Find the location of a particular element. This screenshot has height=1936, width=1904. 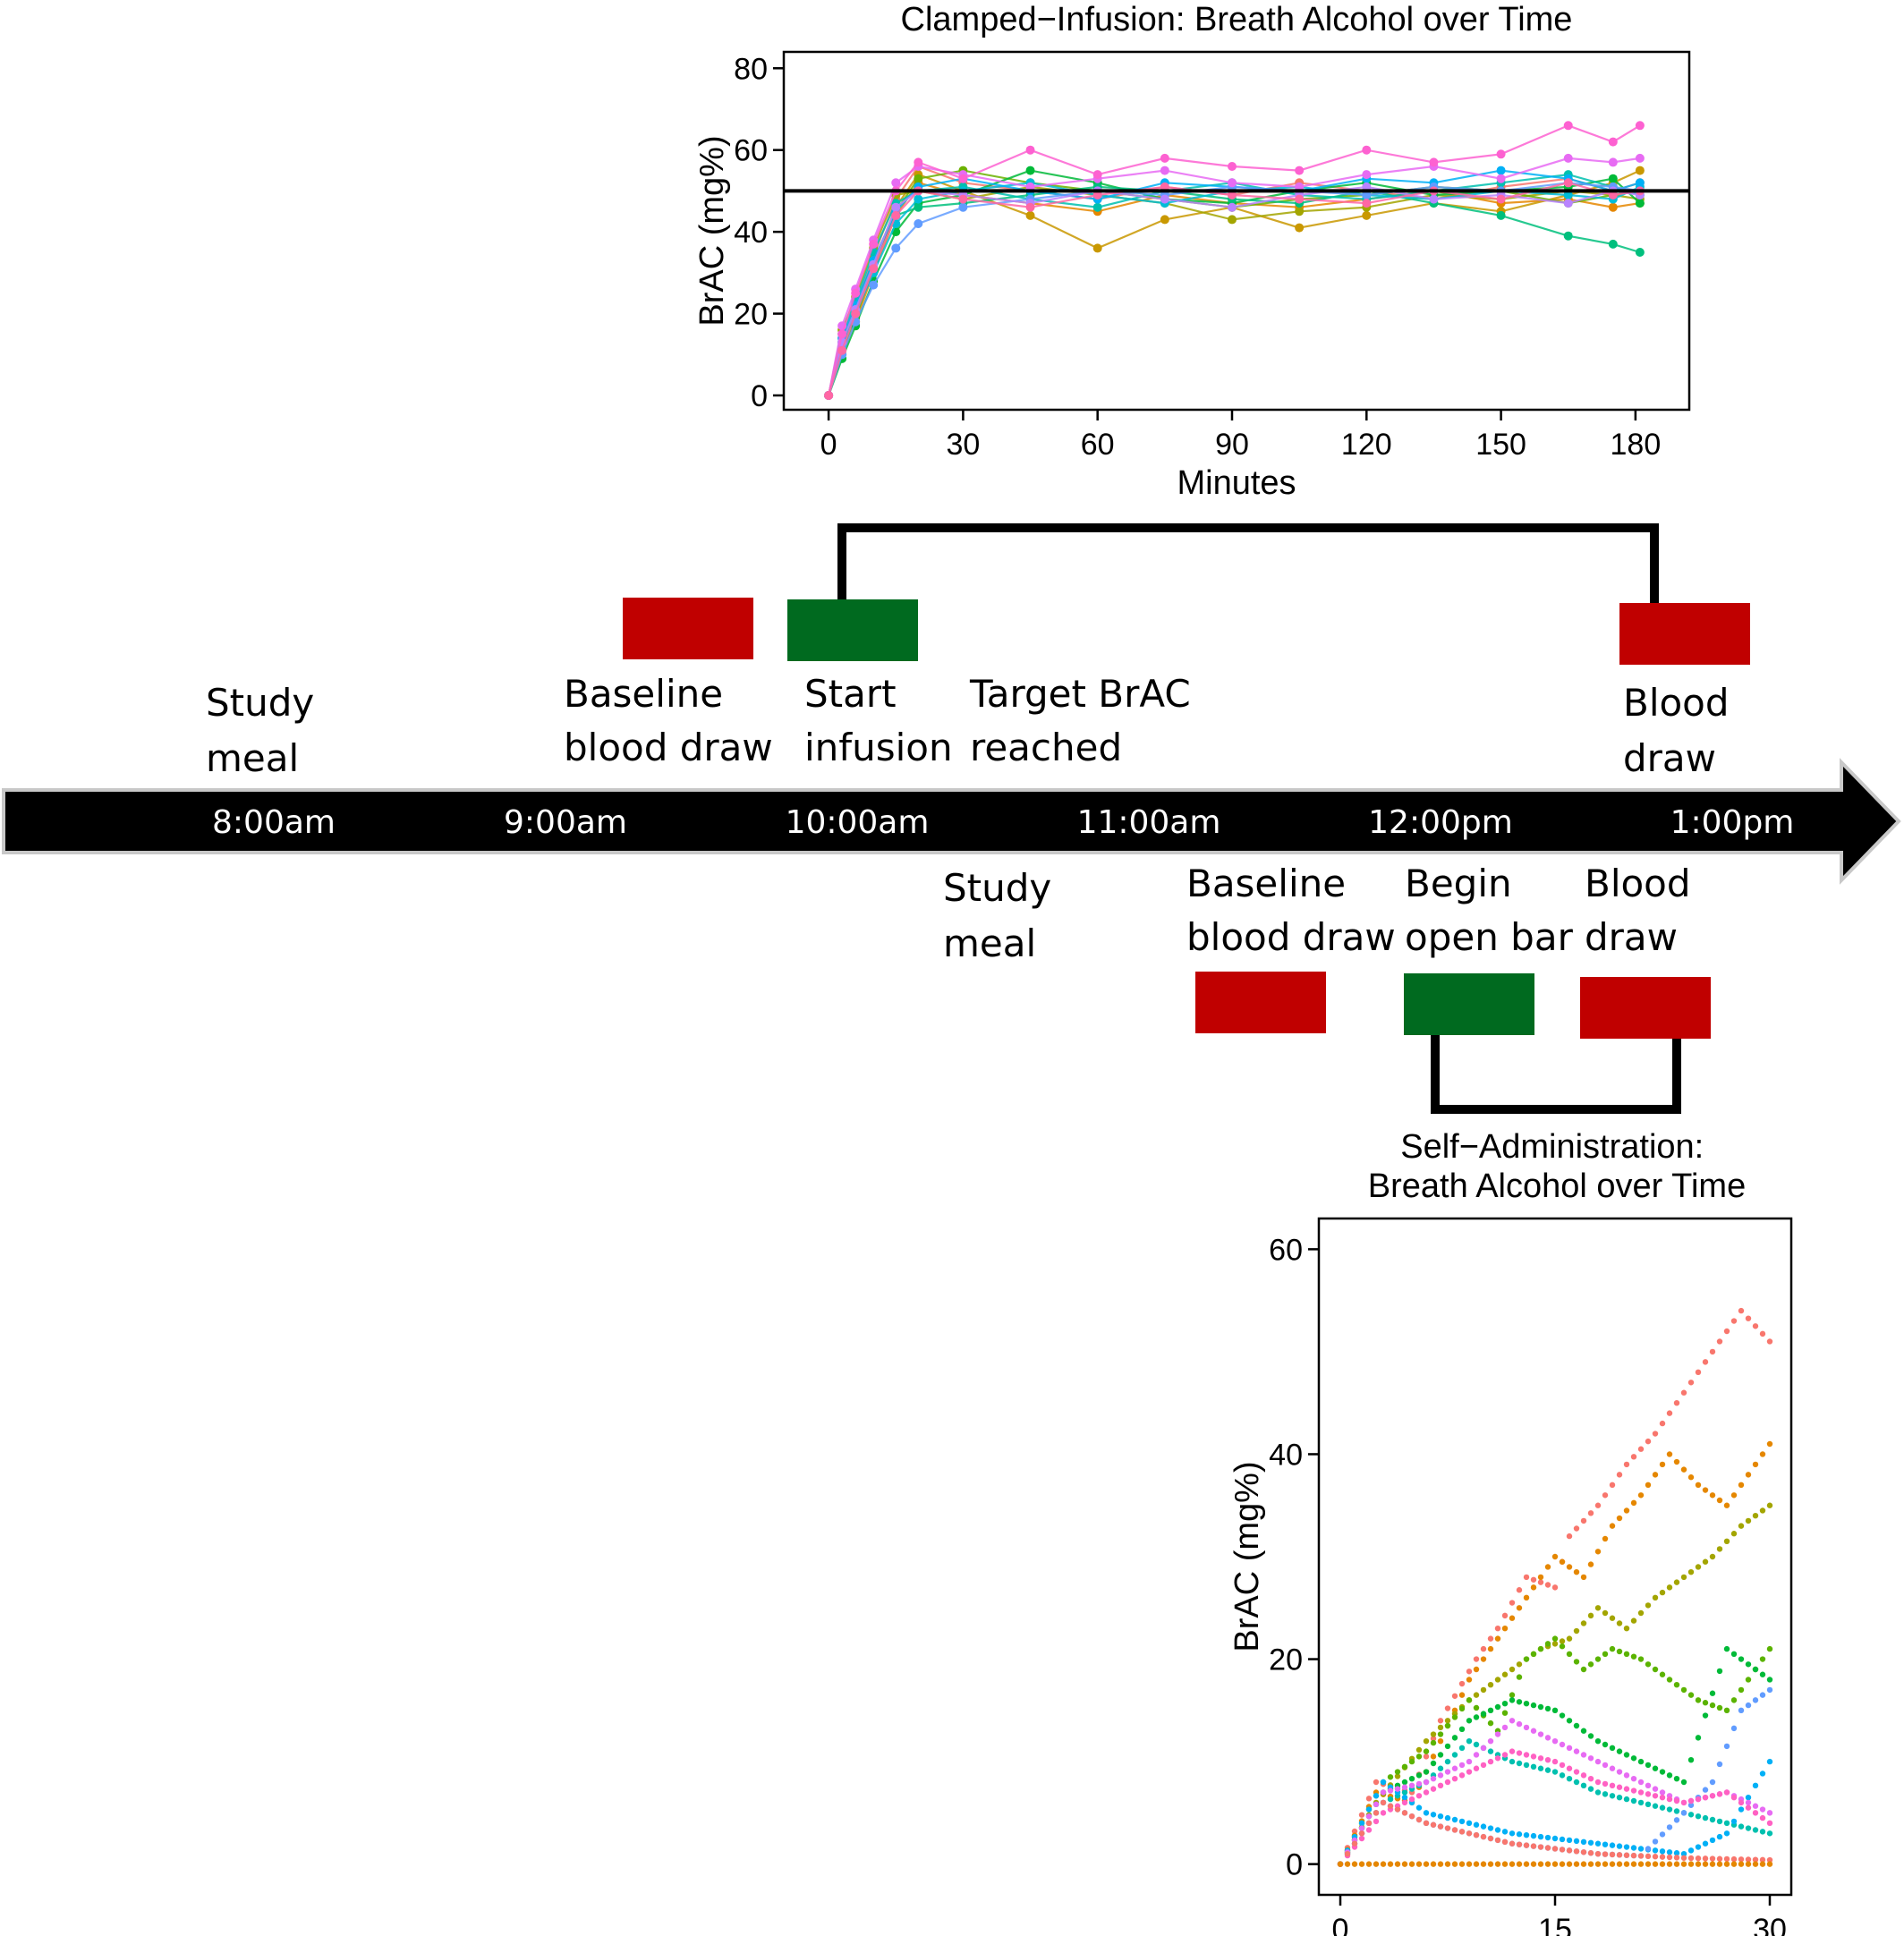

chart1-x-tick-label: 180 is located at coordinates (1636, 445).